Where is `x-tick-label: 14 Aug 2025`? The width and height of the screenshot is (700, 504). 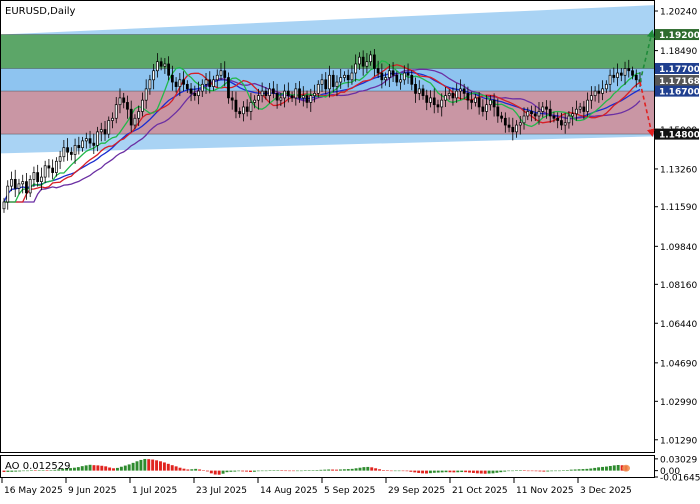 x-tick-label: 14 Aug 2025 is located at coordinates (289, 491).